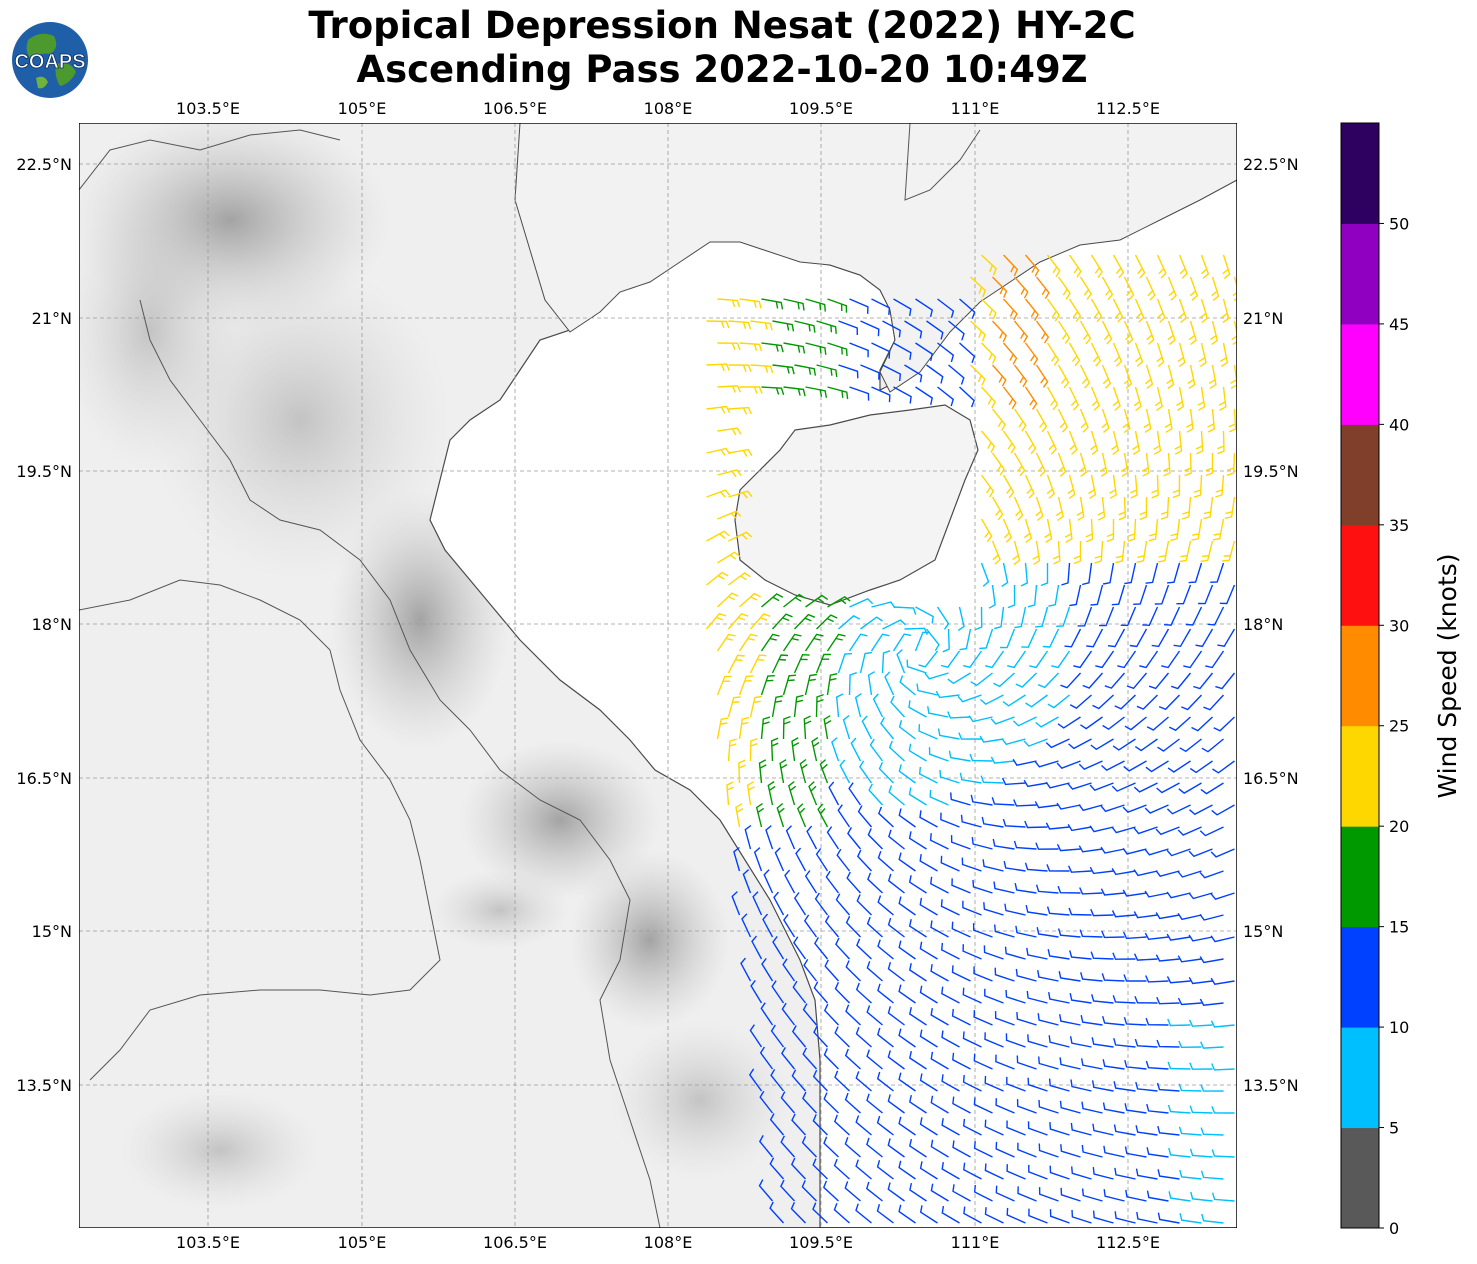 This screenshot has height=1264, width=1477. What do you see at coordinates (1447, 675) in the screenshot?
I see `colorbar-title: Wind Speed (knots)` at bounding box center [1447, 675].